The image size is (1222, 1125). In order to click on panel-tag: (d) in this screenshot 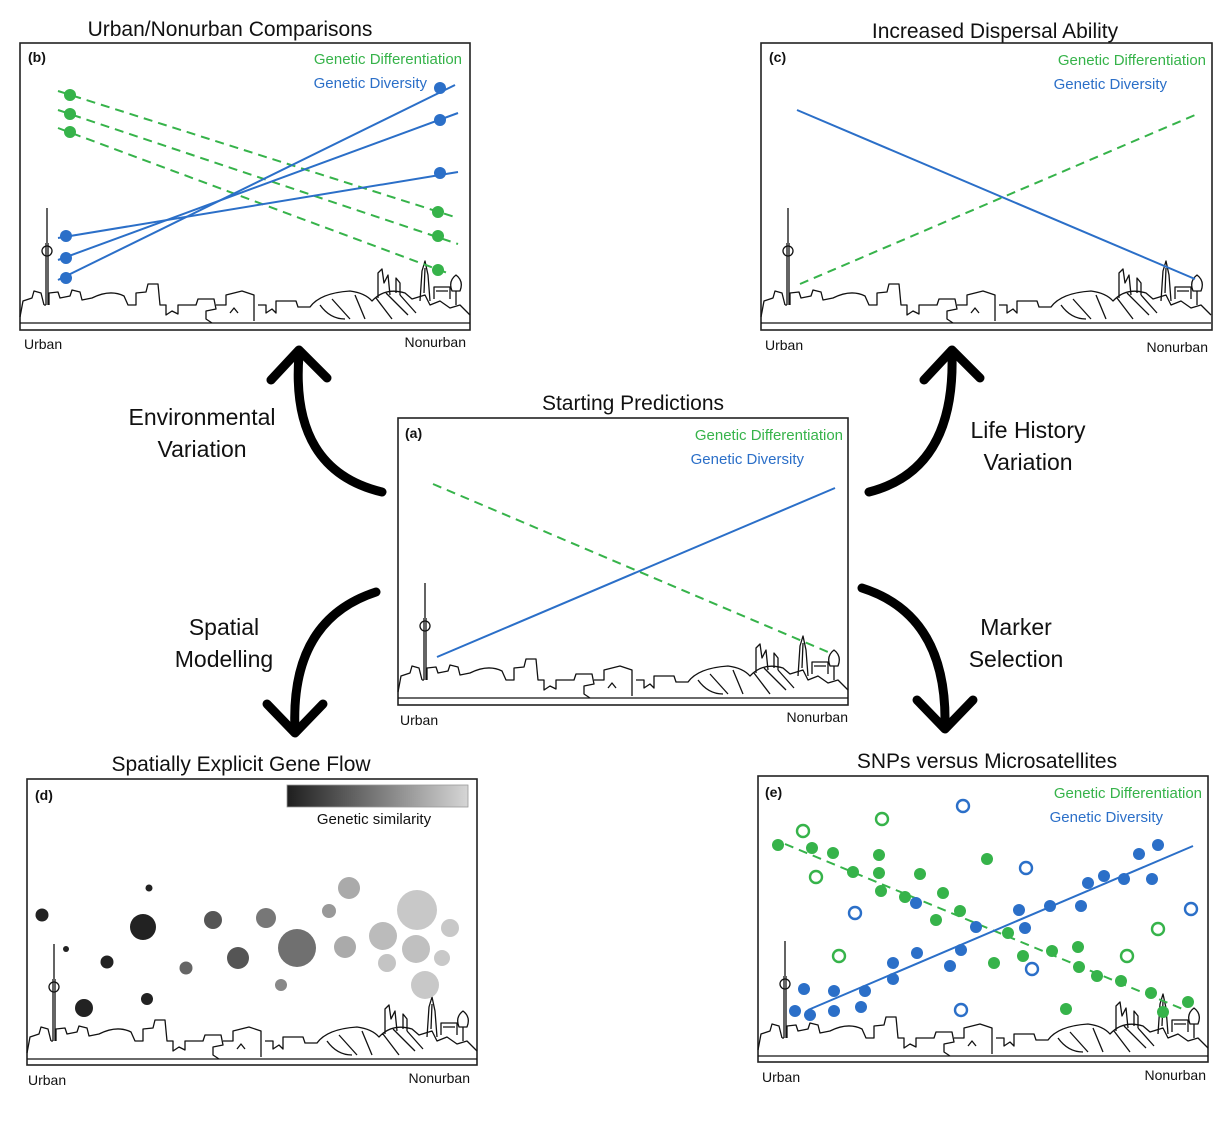, I will do `click(44, 795)`.